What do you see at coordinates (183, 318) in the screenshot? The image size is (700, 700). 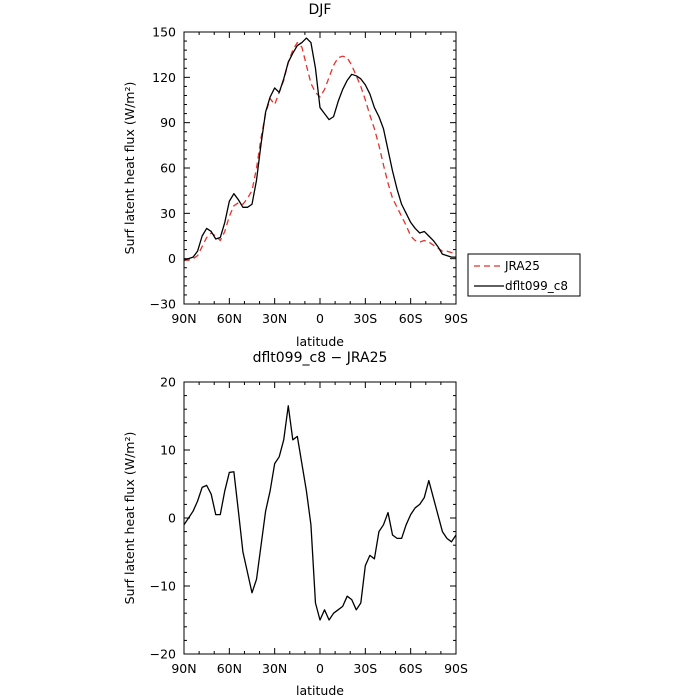 I see `top-x-tick-label: 90N` at bounding box center [183, 318].